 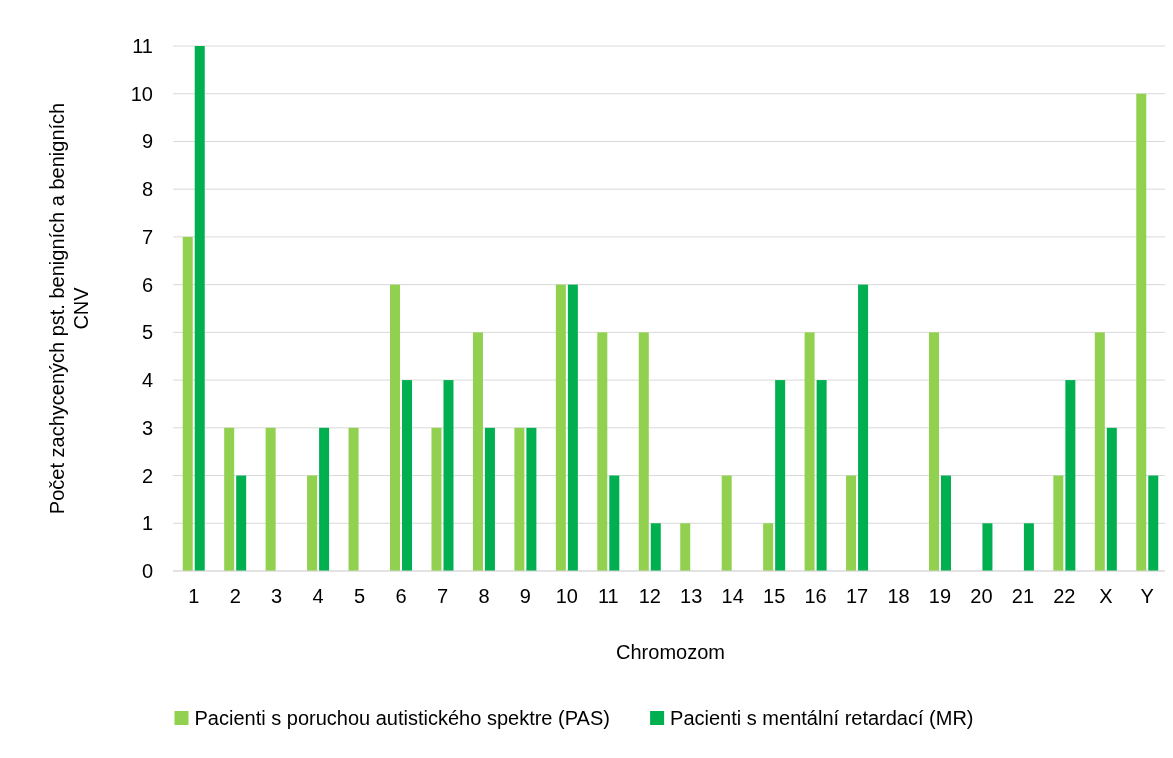 I want to click on x-tick-label: 14, so click(x=732, y=596).